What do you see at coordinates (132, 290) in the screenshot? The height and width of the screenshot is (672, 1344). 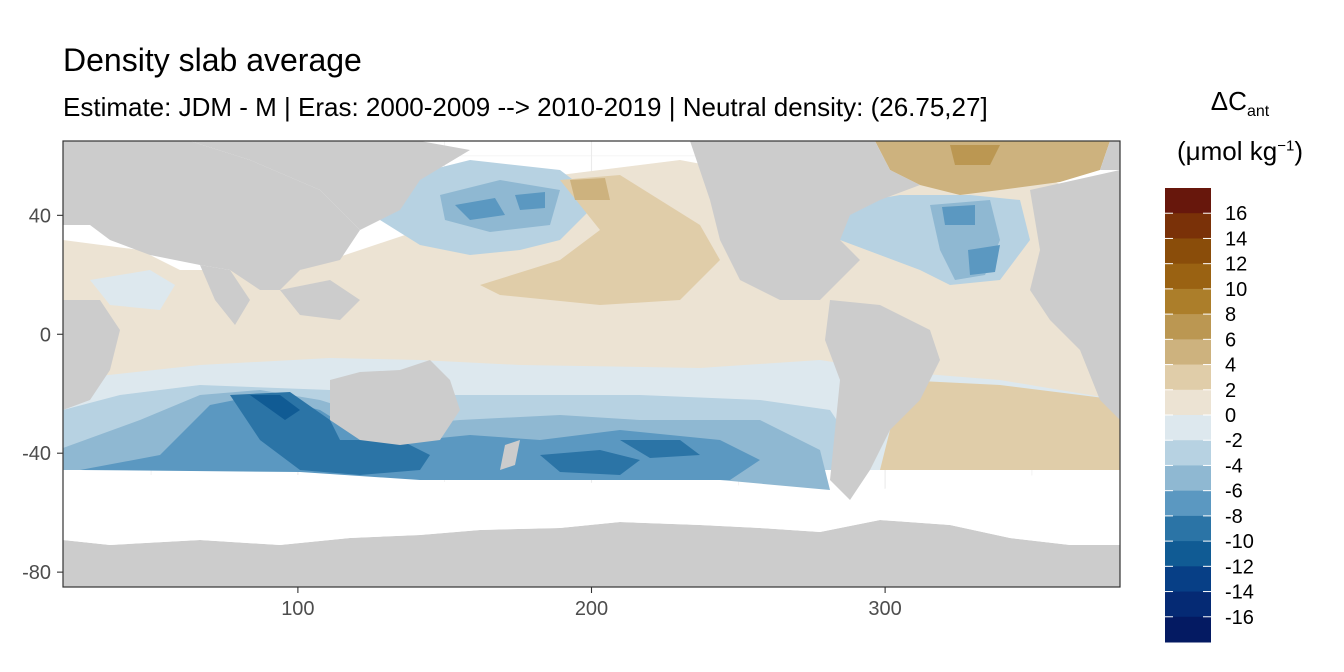 I see `ocean-field-indian-blue` at bounding box center [132, 290].